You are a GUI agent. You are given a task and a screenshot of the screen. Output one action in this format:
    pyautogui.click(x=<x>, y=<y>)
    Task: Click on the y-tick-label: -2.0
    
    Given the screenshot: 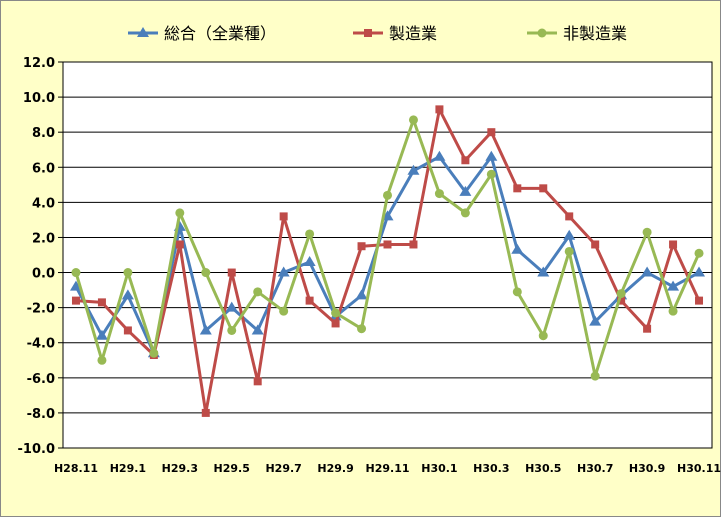 What is the action you would take?
    pyautogui.click(x=41, y=309)
    